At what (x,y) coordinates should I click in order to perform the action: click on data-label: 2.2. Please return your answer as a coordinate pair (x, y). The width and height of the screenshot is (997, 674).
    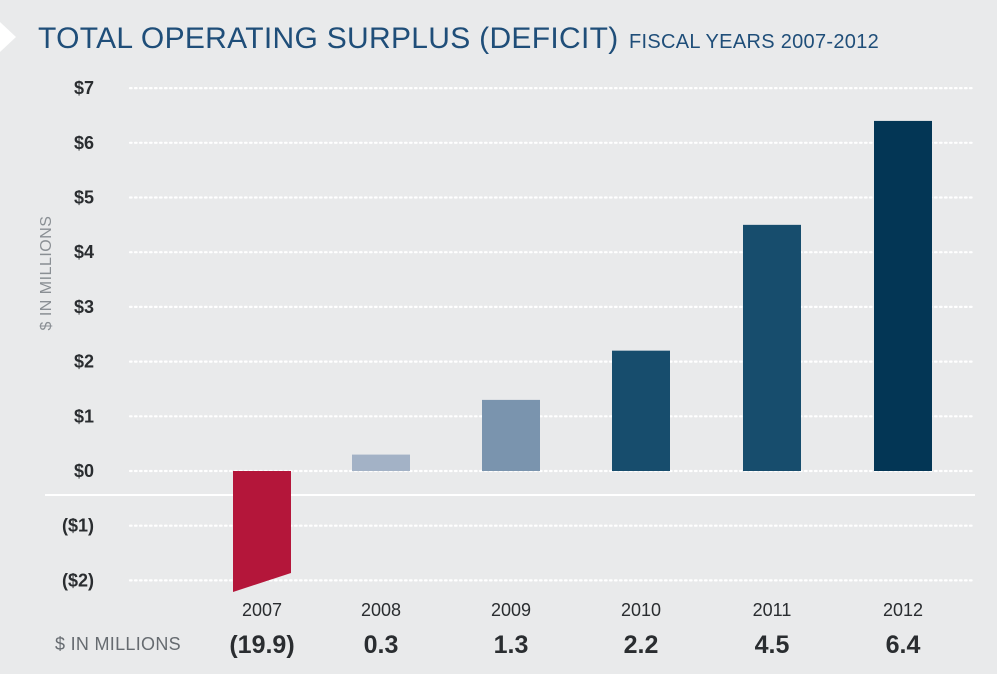
    Looking at the image, I should click on (641, 645).